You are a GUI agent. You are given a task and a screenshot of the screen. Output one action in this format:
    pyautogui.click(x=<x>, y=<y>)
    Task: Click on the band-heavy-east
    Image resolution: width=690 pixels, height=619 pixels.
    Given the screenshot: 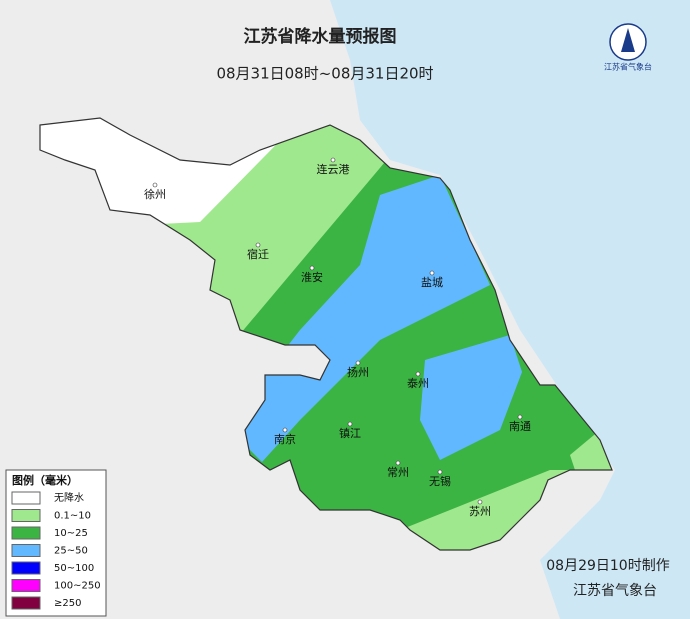 What is the action you would take?
    pyautogui.click(x=471, y=397)
    